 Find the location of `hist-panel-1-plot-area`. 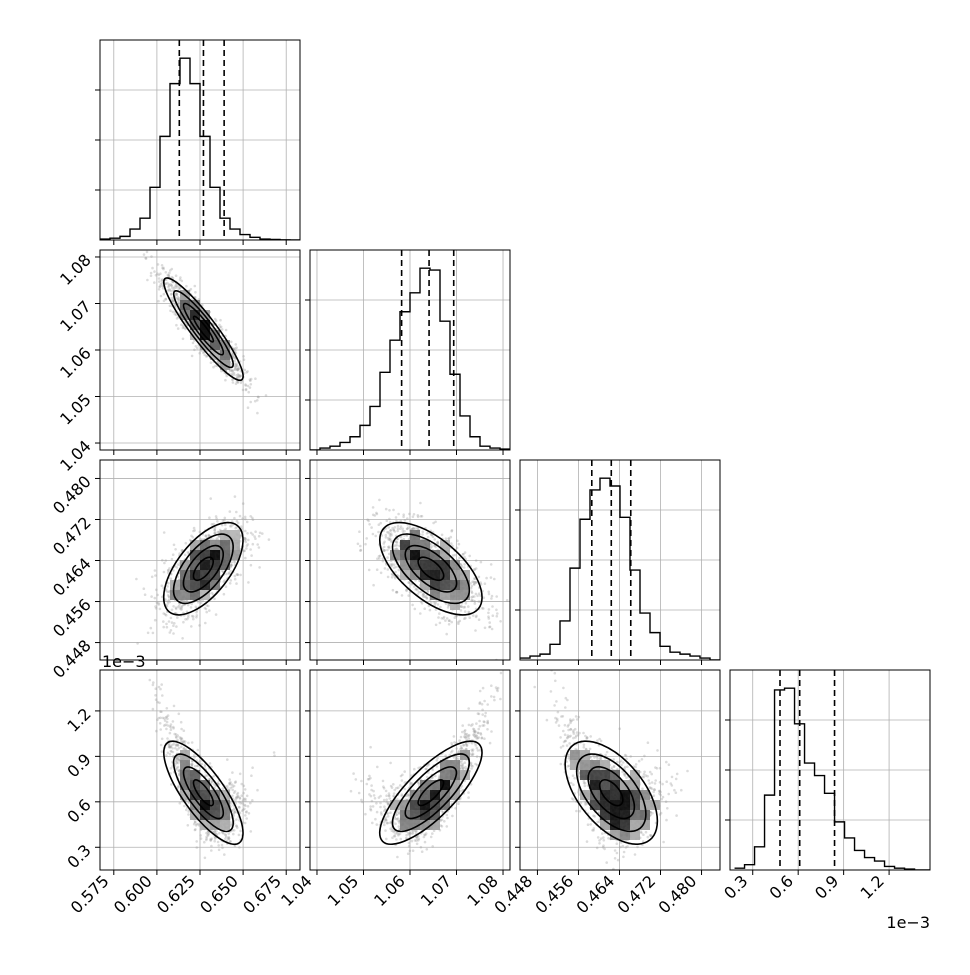

hist-panel-1-plot-area is located at coordinates (410, 350).